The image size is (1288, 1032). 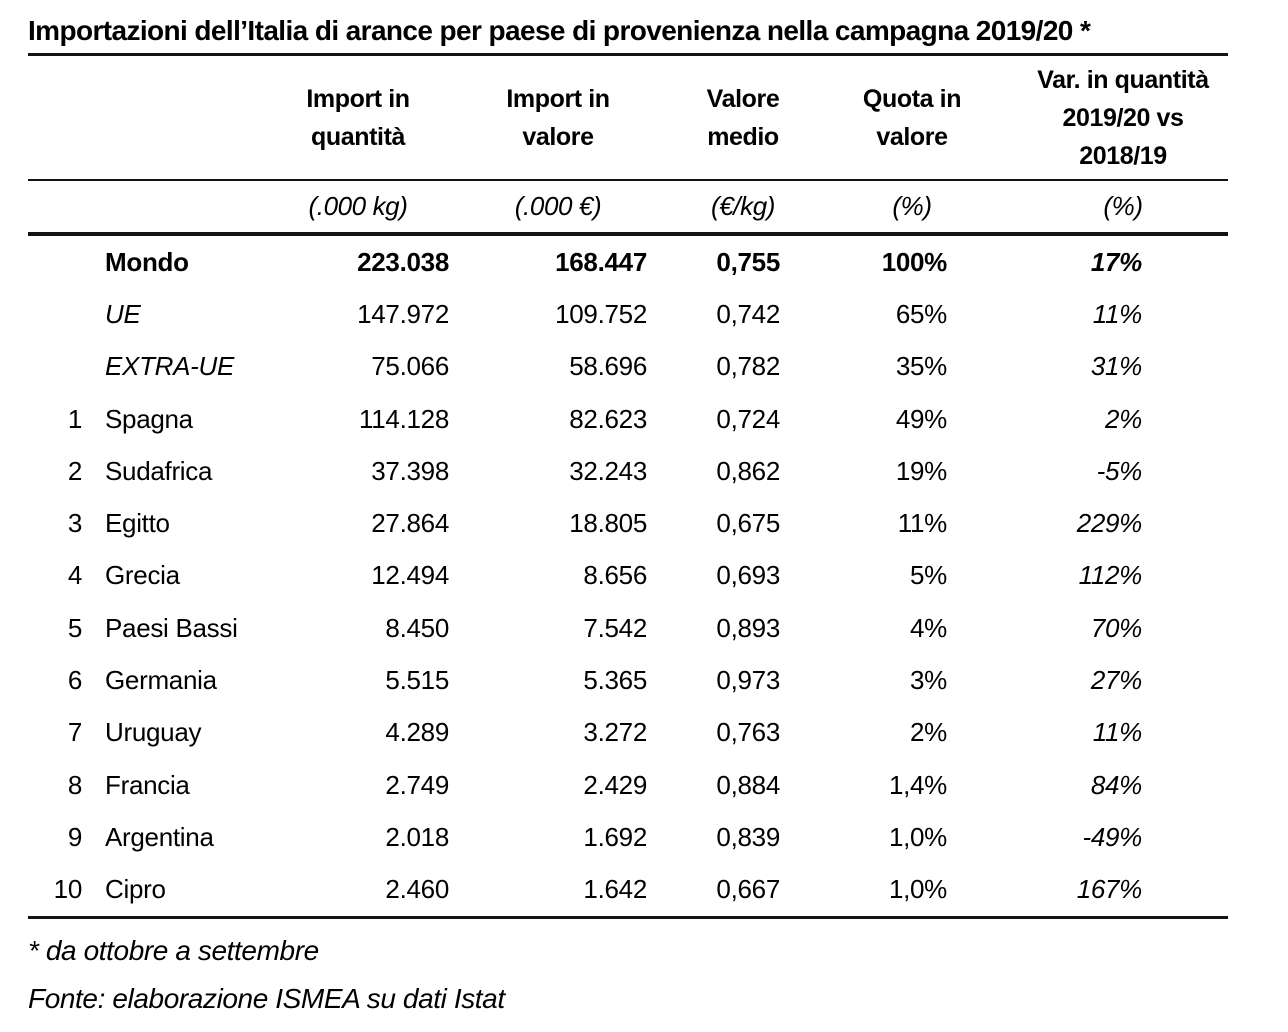 I want to click on table-row-germania: 6 Germania 5.515 5.365 0,973 3% 27%, so click(x=628, y=680).